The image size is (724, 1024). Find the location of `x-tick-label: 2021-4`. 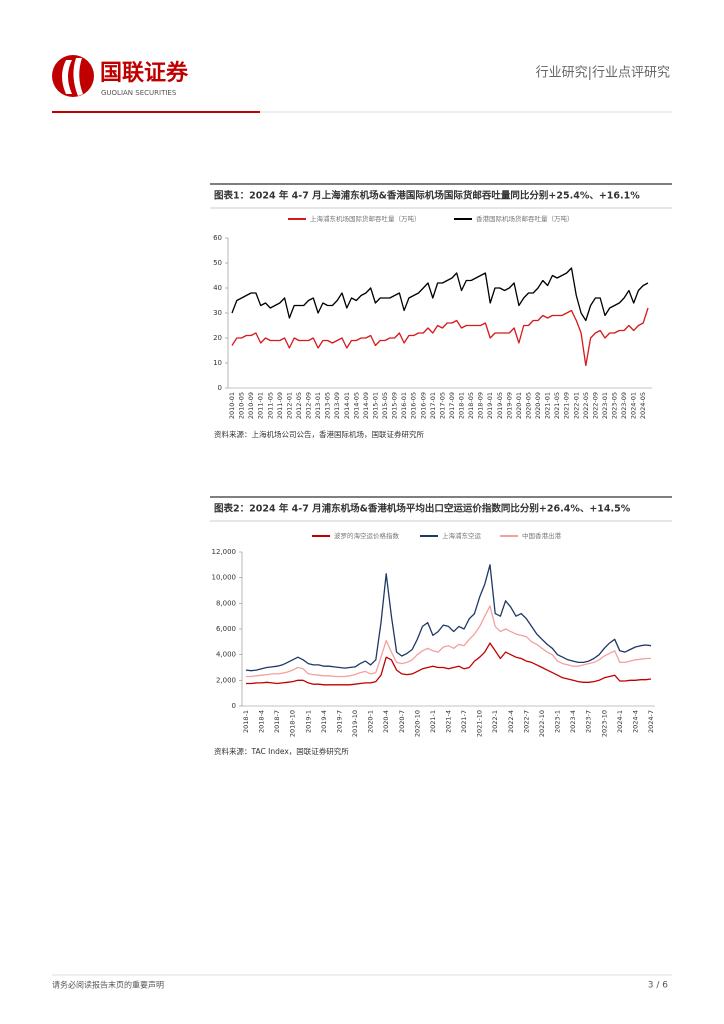

x-tick-label: 2021-4 is located at coordinates (449, 721).